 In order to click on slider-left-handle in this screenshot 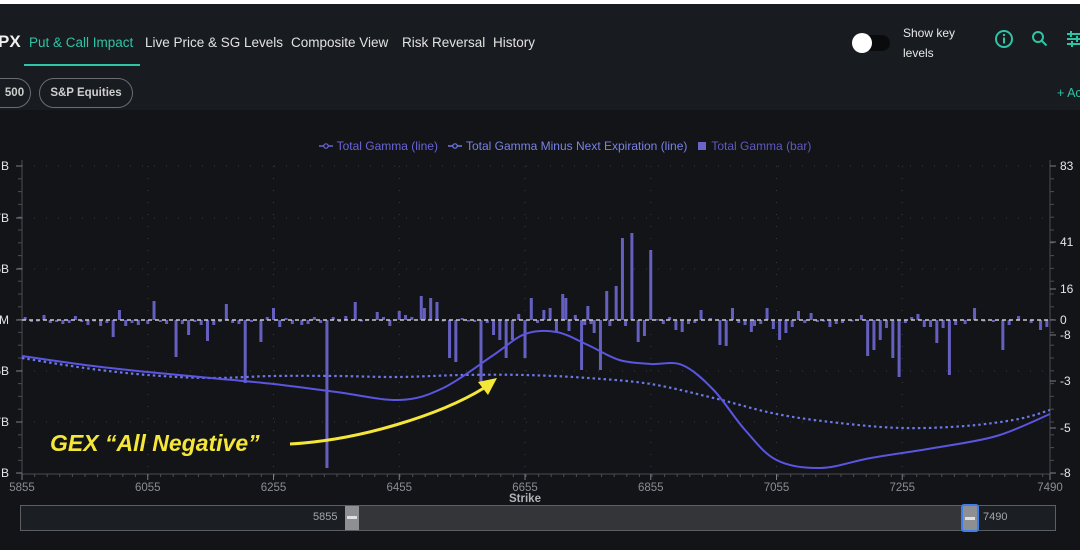, I will do `click(352, 518)`.